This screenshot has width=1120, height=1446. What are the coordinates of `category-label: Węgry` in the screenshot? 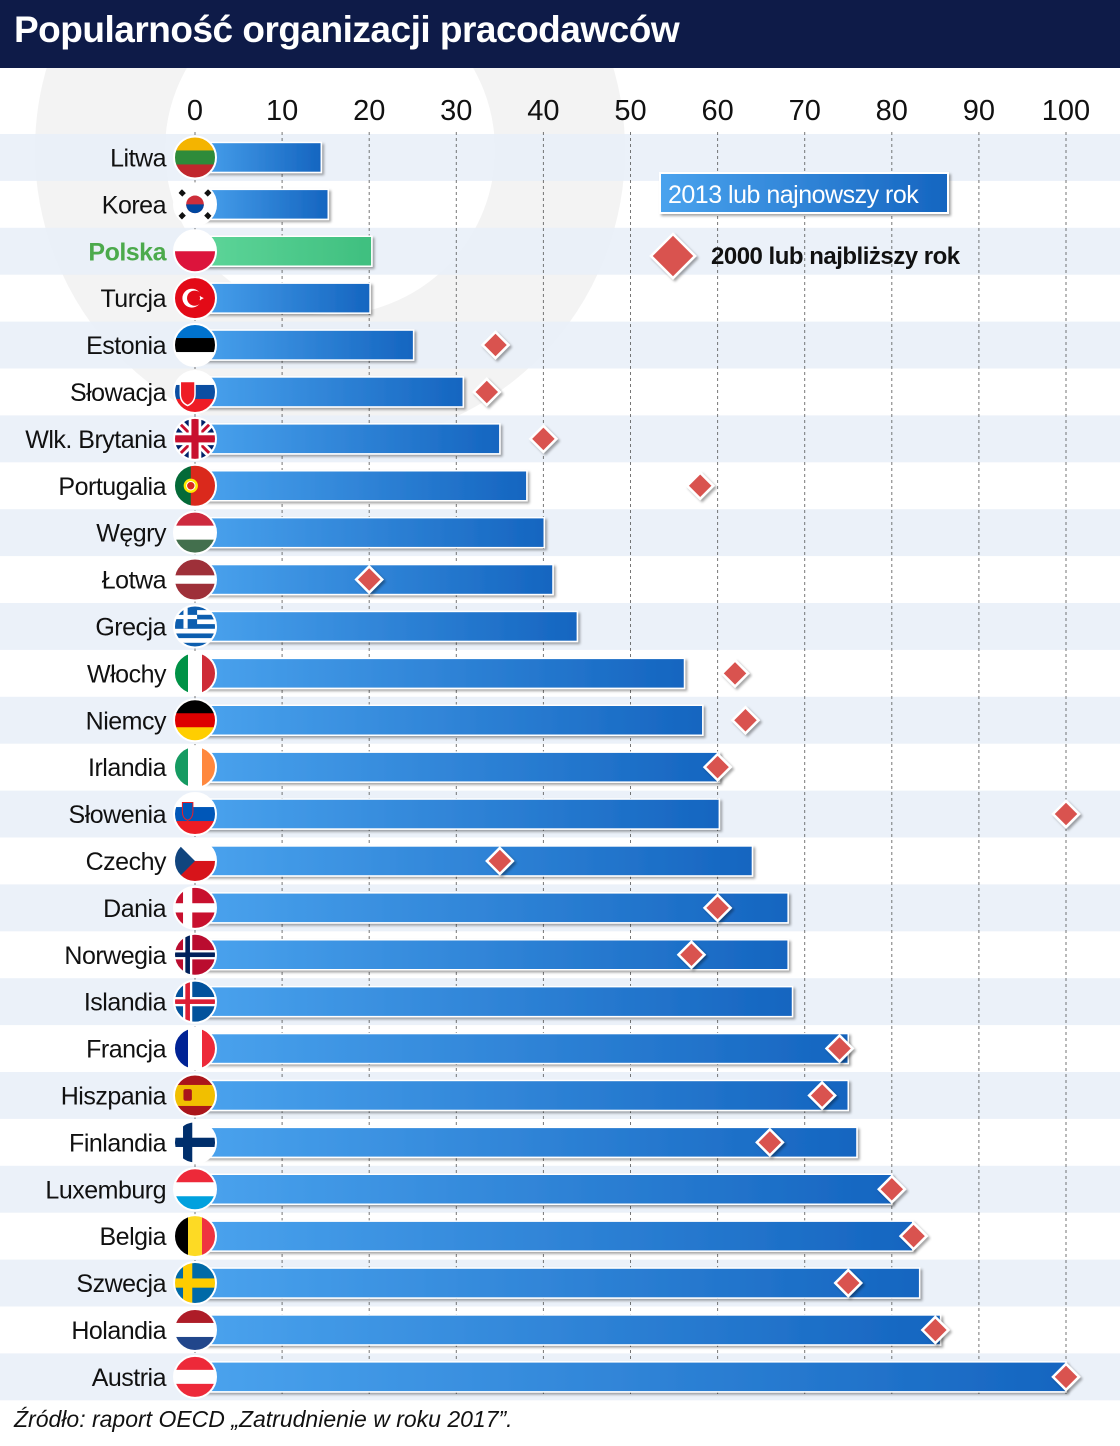 It's located at (131, 534).